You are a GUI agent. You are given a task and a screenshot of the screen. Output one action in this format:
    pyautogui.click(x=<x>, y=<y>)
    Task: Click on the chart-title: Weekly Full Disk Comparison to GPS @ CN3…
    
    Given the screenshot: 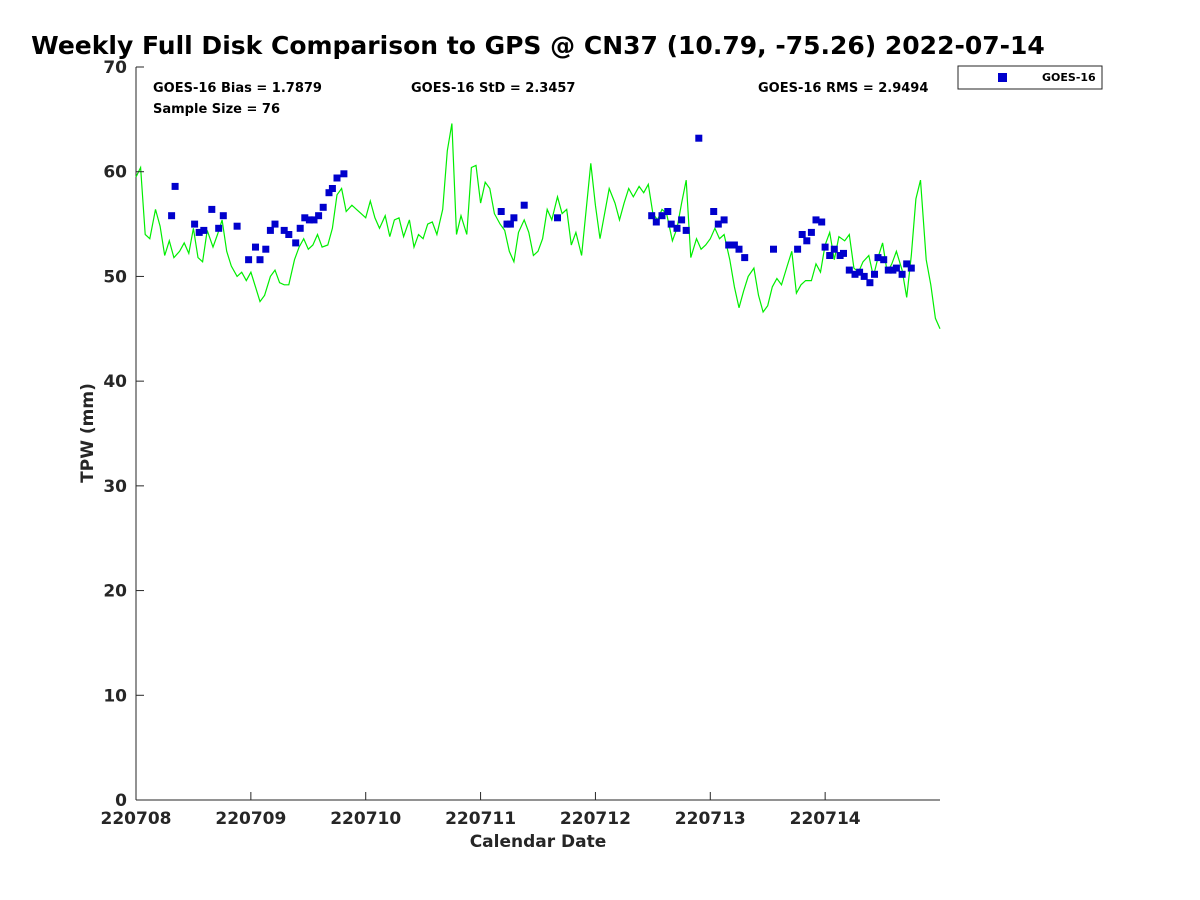 What is the action you would take?
    pyautogui.click(x=538, y=45)
    